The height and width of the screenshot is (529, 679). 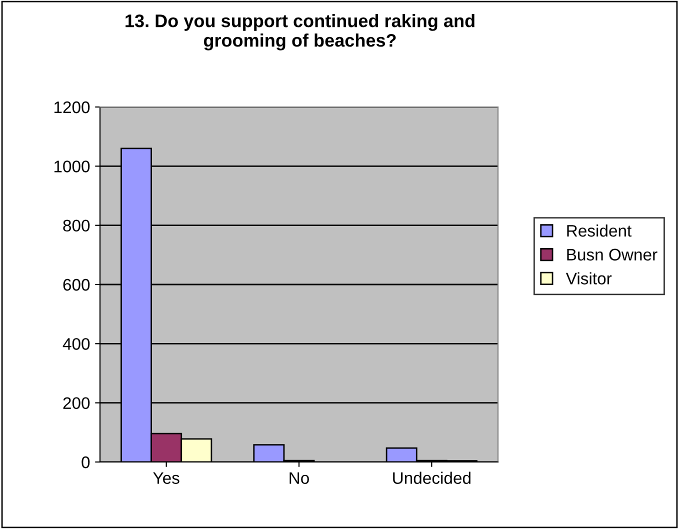 What do you see at coordinates (166, 478) in the screenshot?
I see `x-tick-label: Yes` at bounding box center [166, 478].